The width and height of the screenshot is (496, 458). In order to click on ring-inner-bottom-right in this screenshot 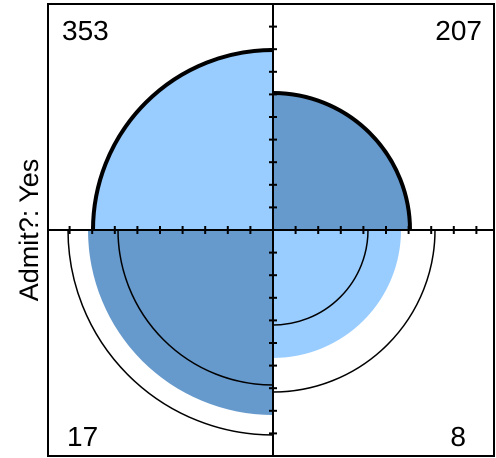, I will do `click(320, 277)`.